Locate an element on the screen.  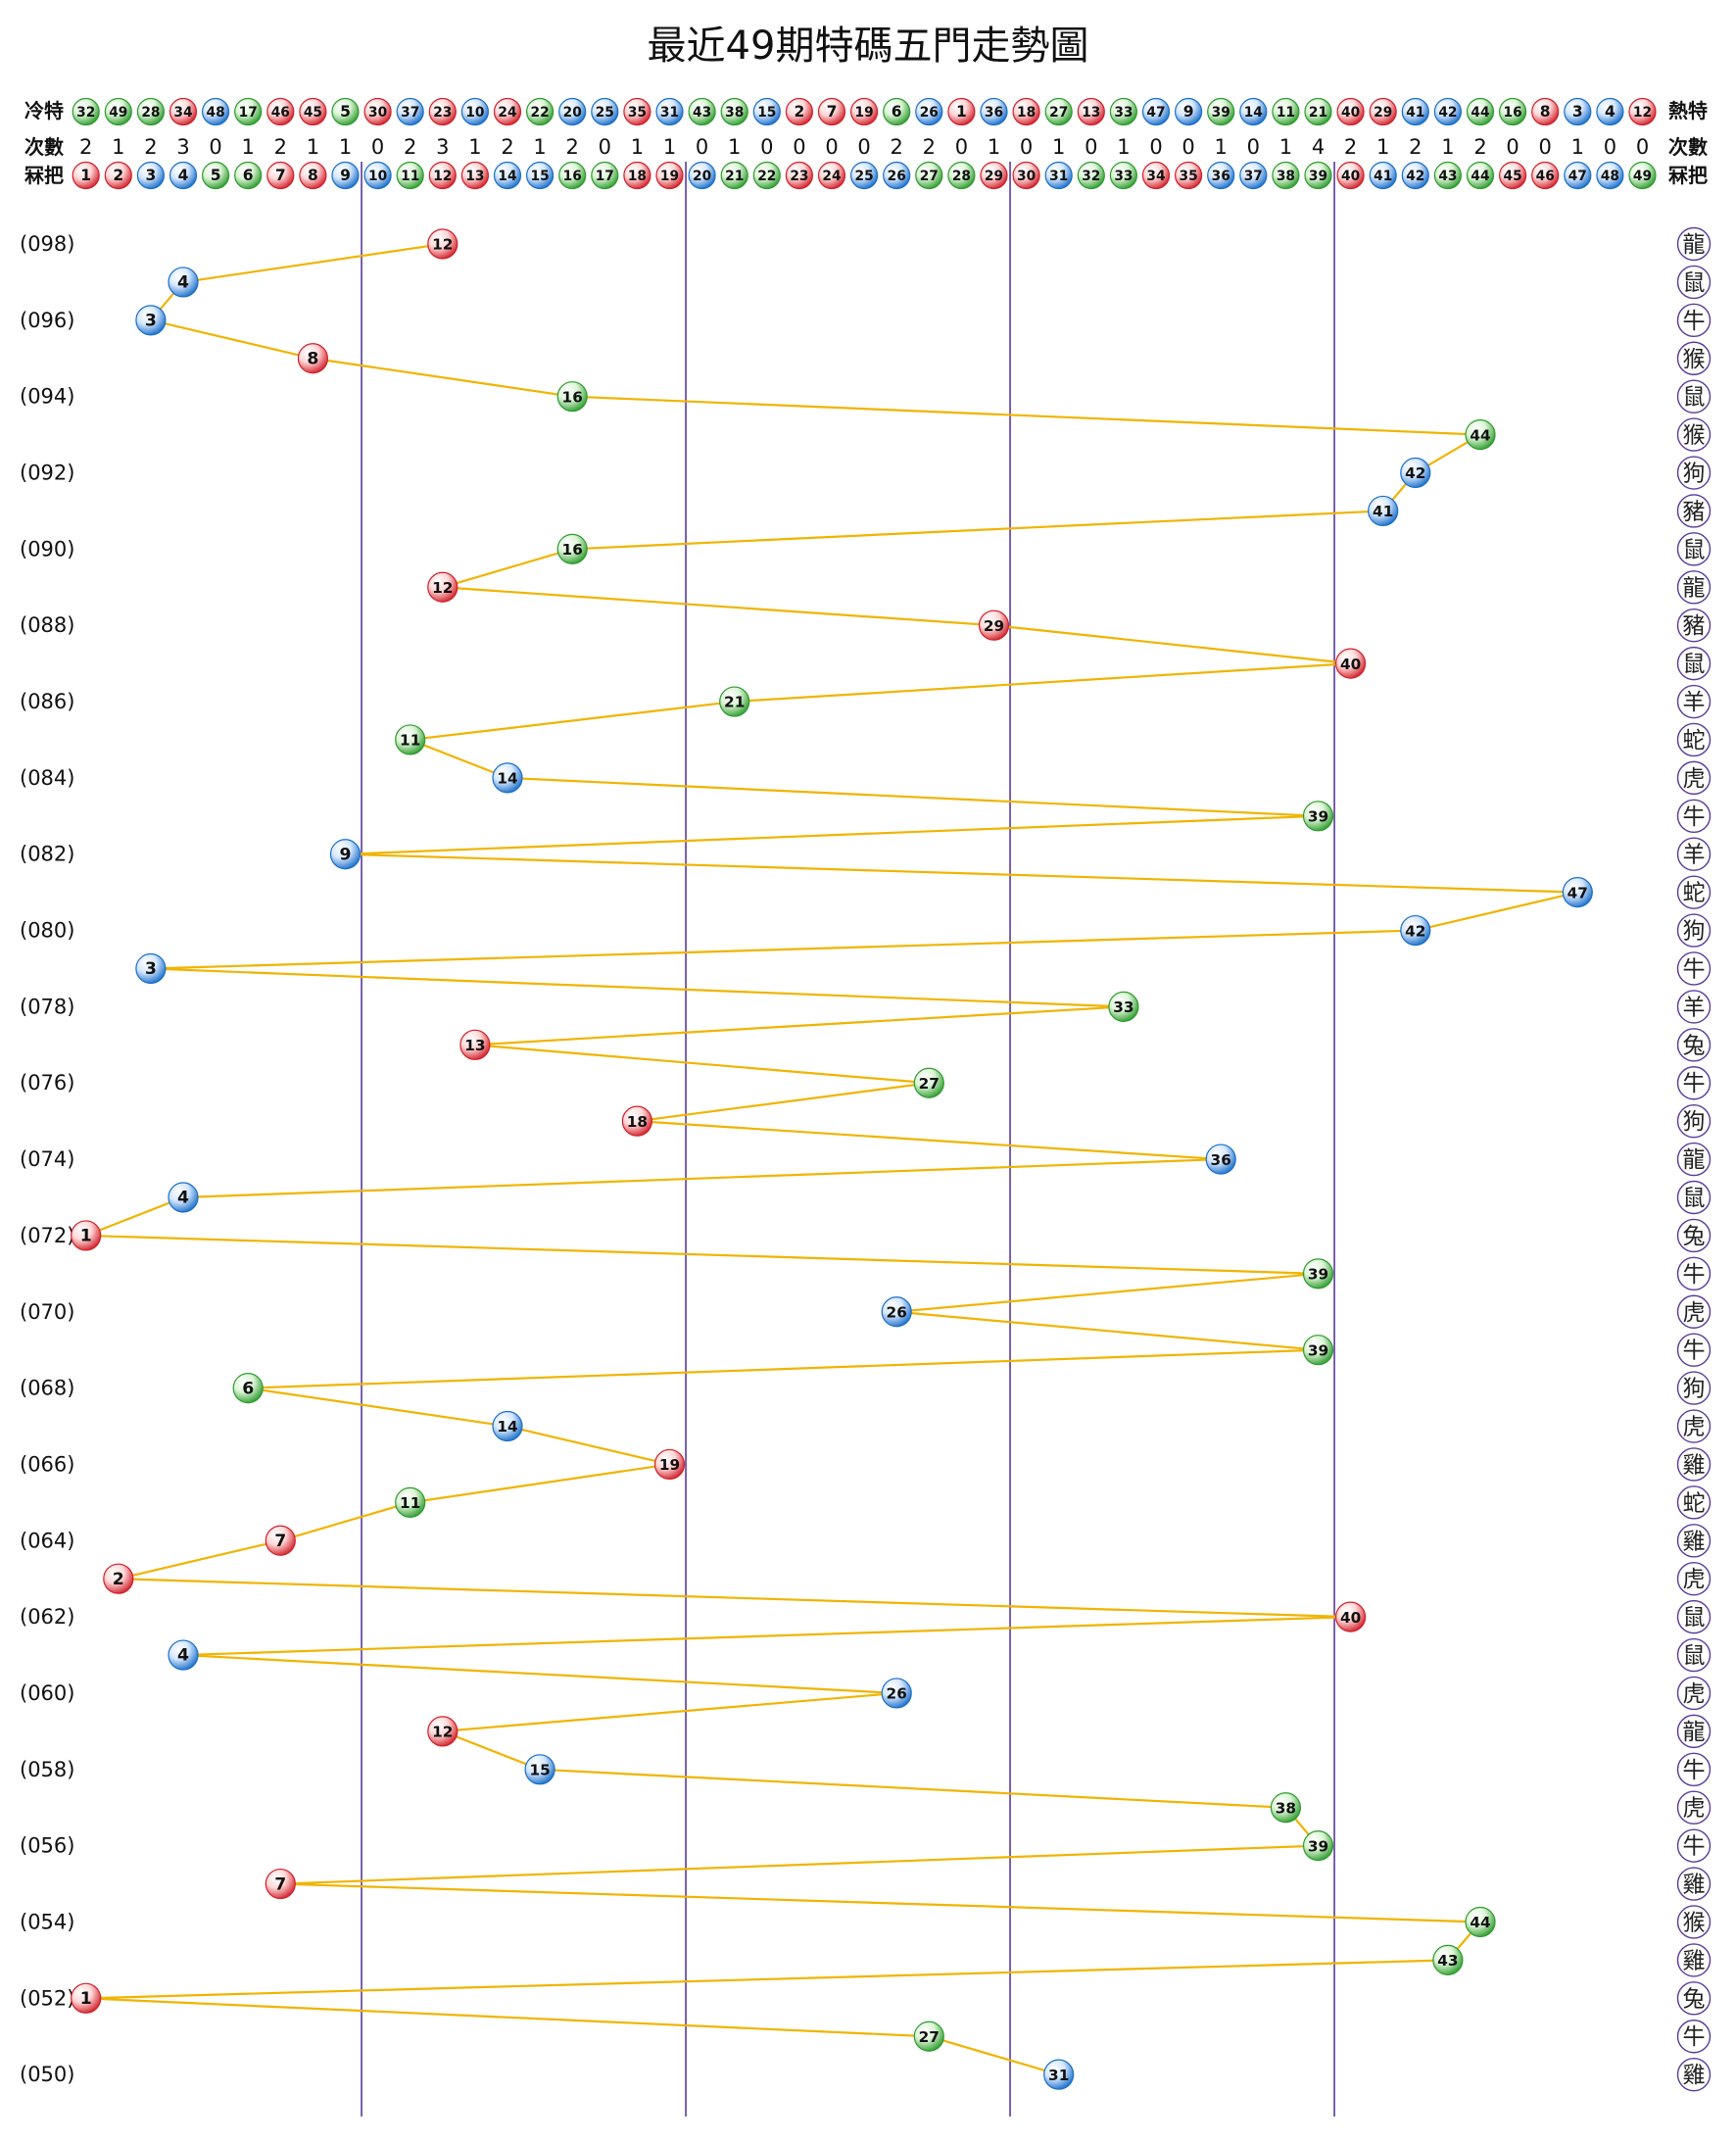
number-header-ball: 32 is located at coordinates (1091, 175).